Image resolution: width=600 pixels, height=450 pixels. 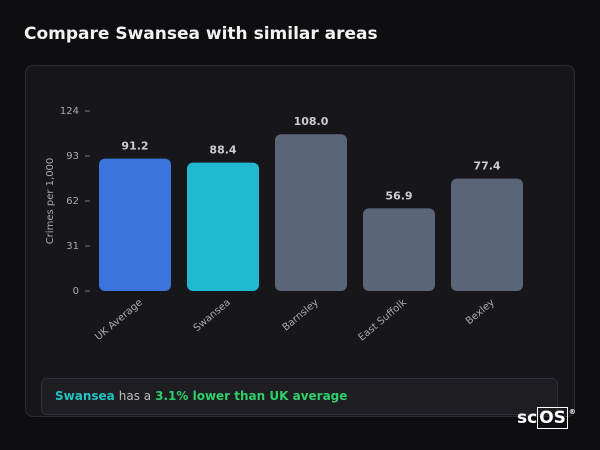 What do you see at coordinates (69, 111) in the screenshot?
I see `y-tick-label: 124` at bounding box center [69, 111].